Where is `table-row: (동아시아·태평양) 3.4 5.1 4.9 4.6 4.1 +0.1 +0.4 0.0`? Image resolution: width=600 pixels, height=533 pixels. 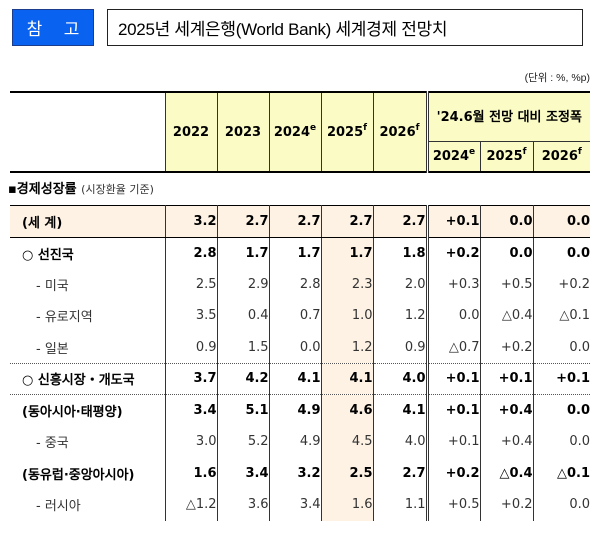
table-row: (동아시아·태평양) 3.4 5.1 4.9 4.6 4.1 +0.1 +0.4 0.0 is located at coordinates (300, 410).